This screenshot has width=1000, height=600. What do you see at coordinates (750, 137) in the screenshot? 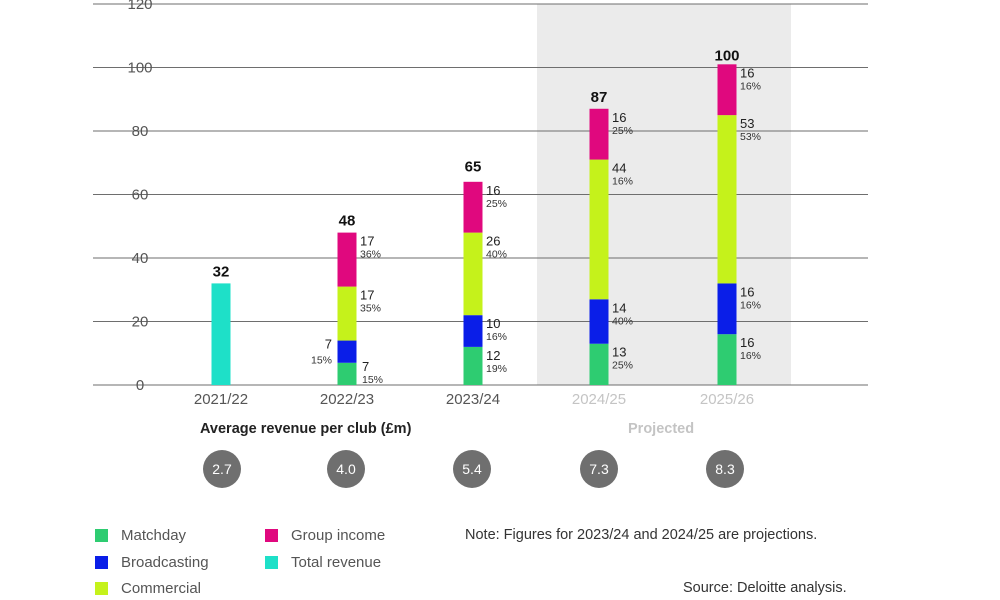
I see `segment-percent-commercial-2025-26: 53%` at bounding box center [750, 137].